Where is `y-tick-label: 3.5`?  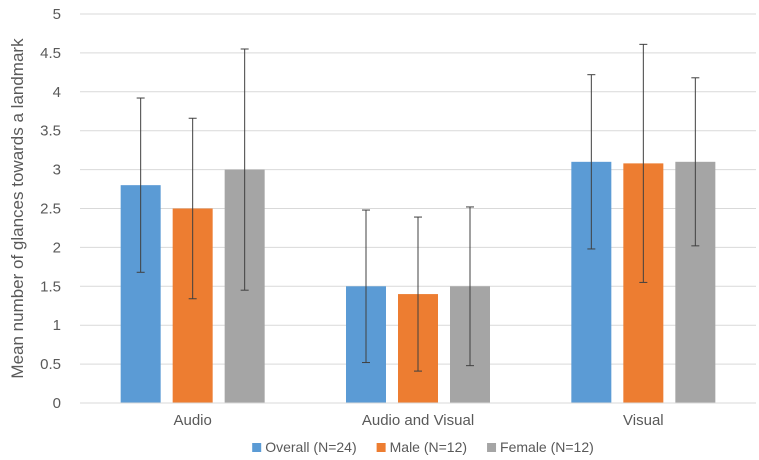 y-tick-label: 3.5 is located at coordinates (50, 131).